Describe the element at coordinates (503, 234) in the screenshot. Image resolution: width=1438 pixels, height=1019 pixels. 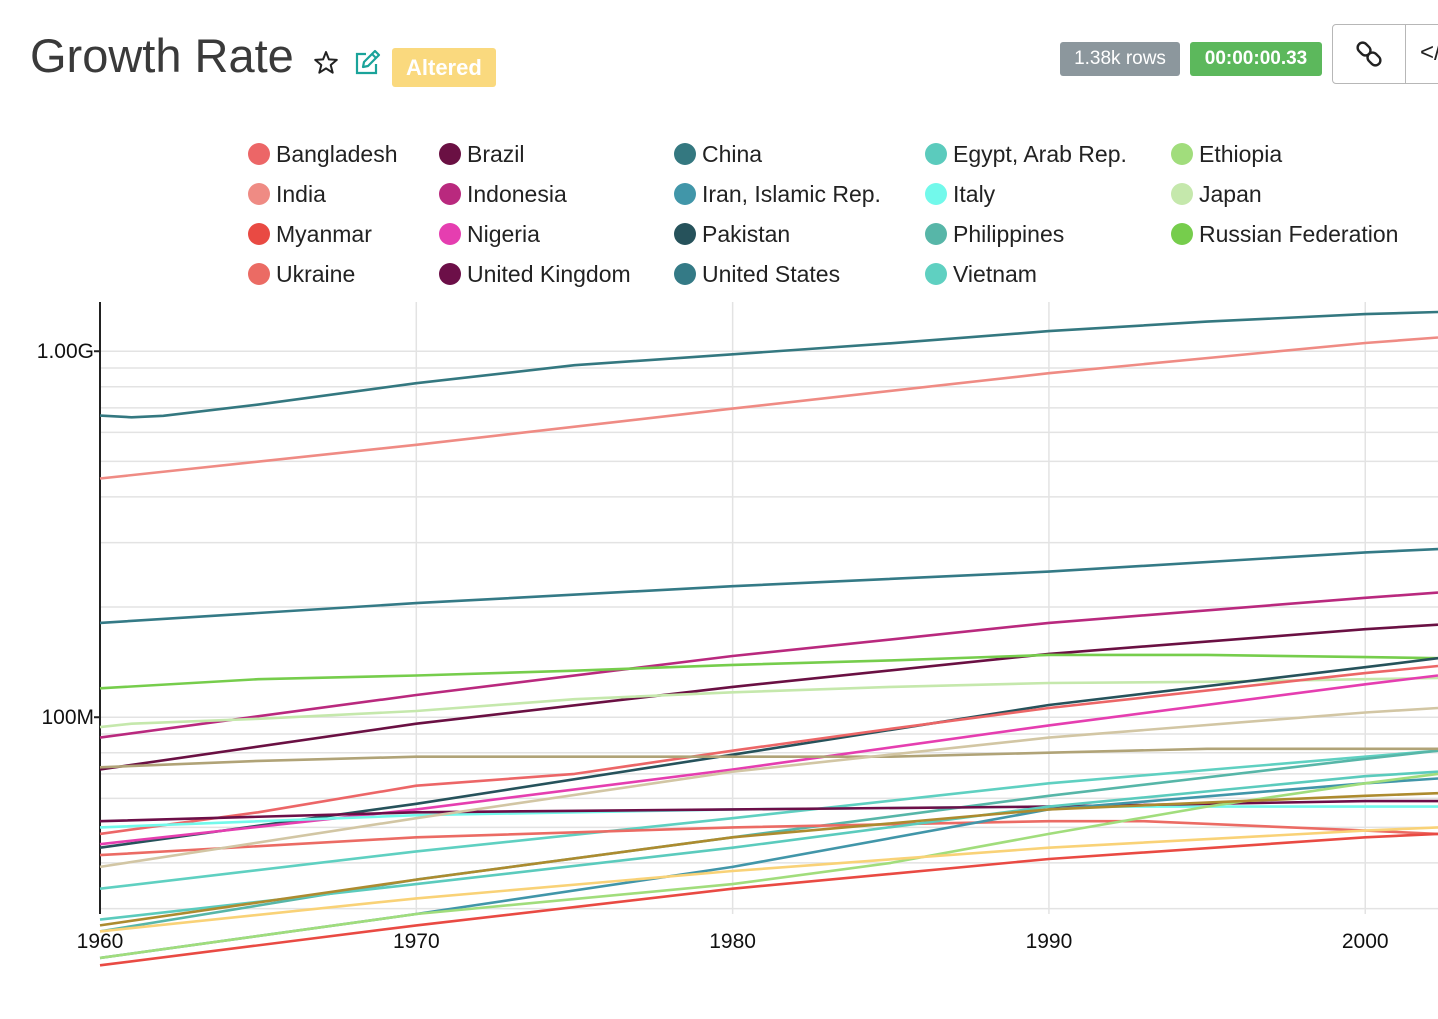
I see `legend-label: Nigeria` at that location.